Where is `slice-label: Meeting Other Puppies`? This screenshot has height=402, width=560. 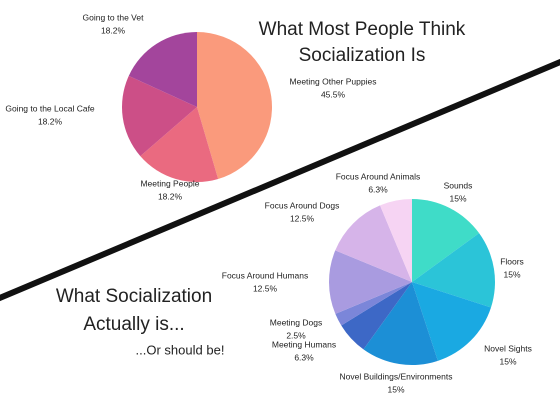 slice-label: Meeting Other Puppies is located at coordinates (333, 81).